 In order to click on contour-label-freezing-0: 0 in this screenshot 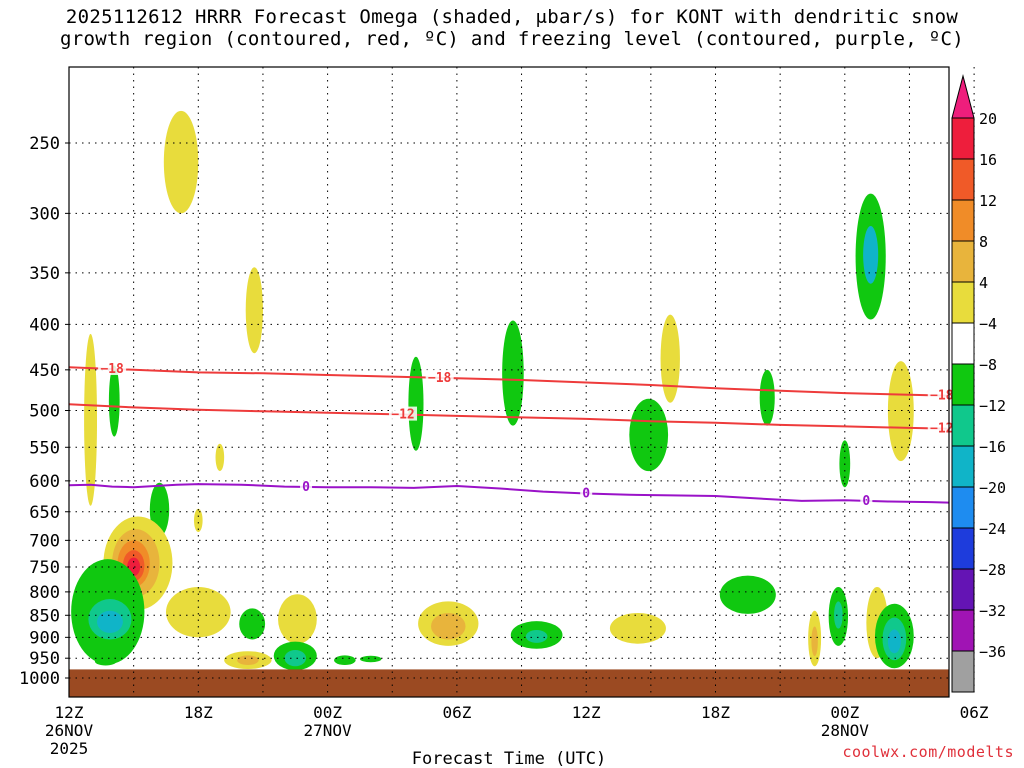, I will do `click(306, 487)`.